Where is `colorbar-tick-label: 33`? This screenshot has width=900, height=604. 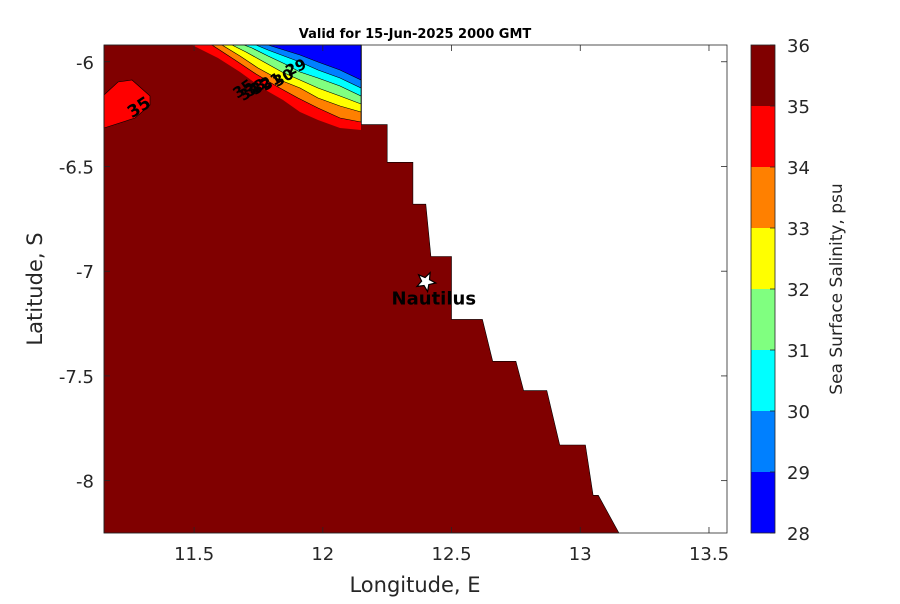
colorbar-tick-label: 33 is located at coordinates (798, 229).